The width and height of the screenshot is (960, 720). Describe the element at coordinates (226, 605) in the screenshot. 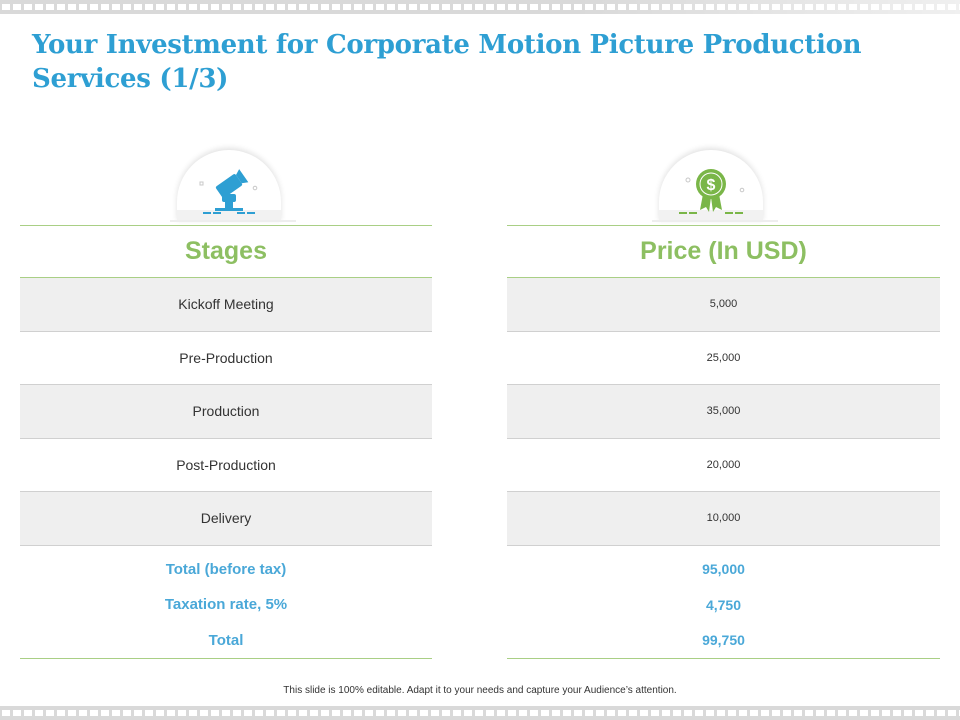

I see `taxation-rate-label: Taxation rate, 5%` at that location.